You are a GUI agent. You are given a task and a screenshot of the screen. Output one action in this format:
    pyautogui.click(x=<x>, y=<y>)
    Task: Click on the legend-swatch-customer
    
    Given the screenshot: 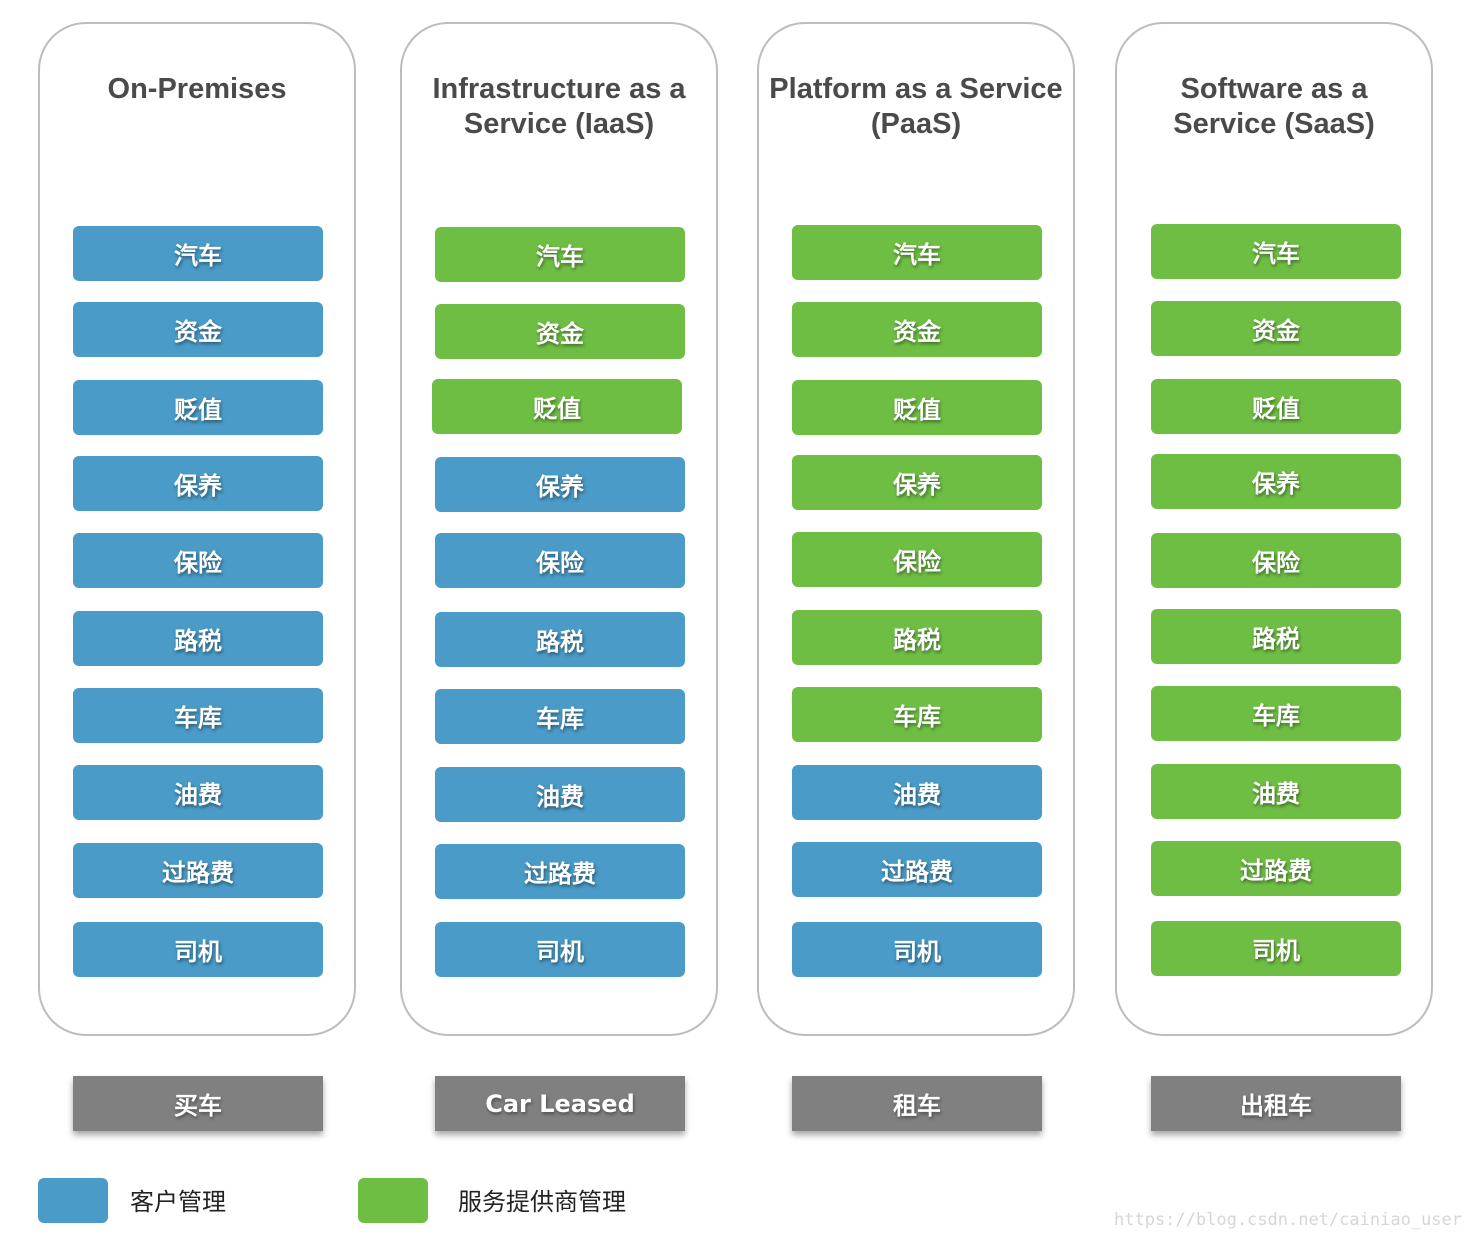 What is the action you would take?
    pyautogui.click(x=73, y=1200)
    